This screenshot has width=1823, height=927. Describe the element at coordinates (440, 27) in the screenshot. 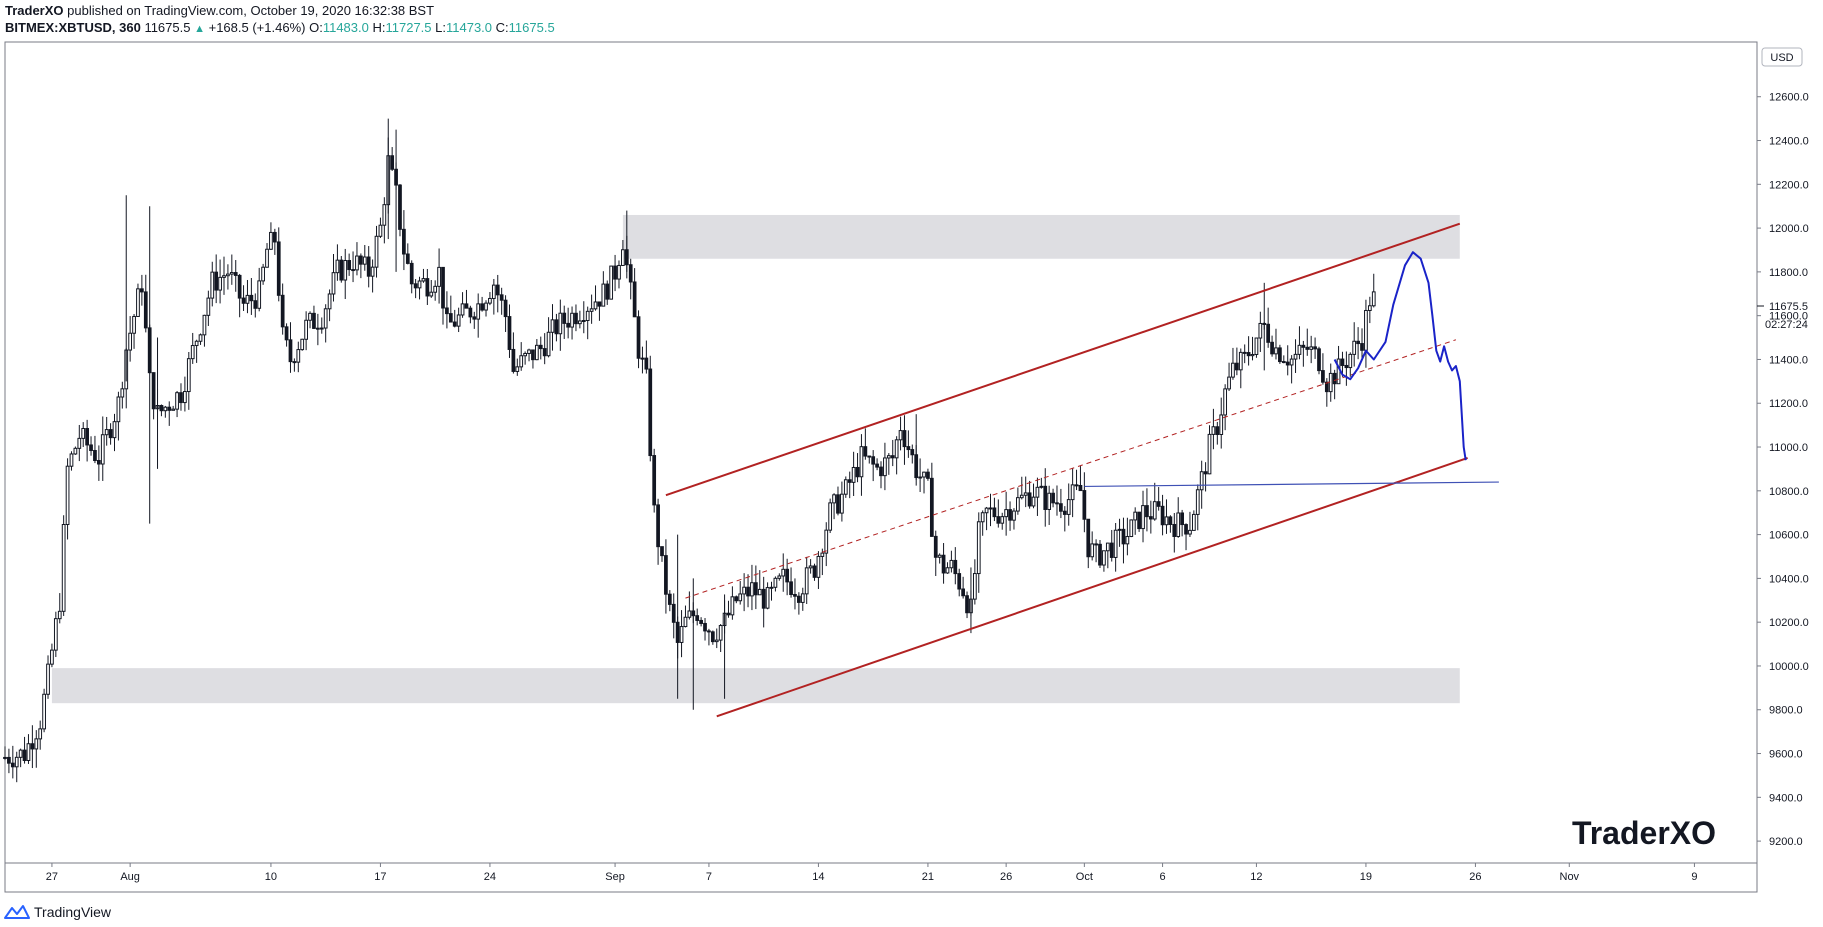

I see `low-label: L:` at that location.